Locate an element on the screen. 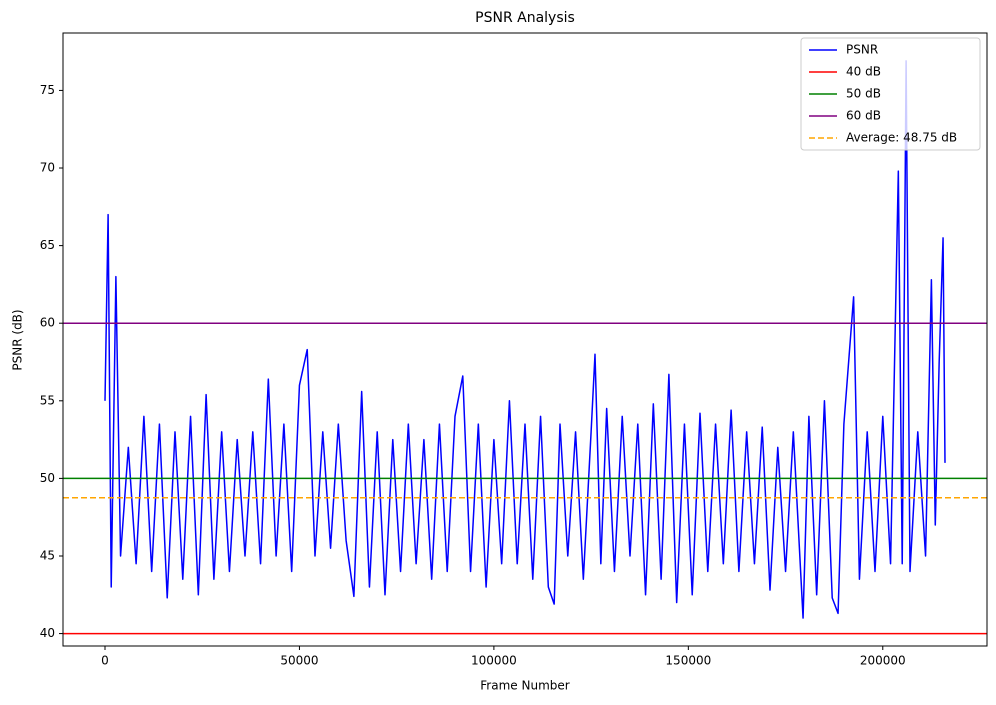 This screenshot has height=705, width=996. y-tick-label: 70 is located at coordinates (47, 168).